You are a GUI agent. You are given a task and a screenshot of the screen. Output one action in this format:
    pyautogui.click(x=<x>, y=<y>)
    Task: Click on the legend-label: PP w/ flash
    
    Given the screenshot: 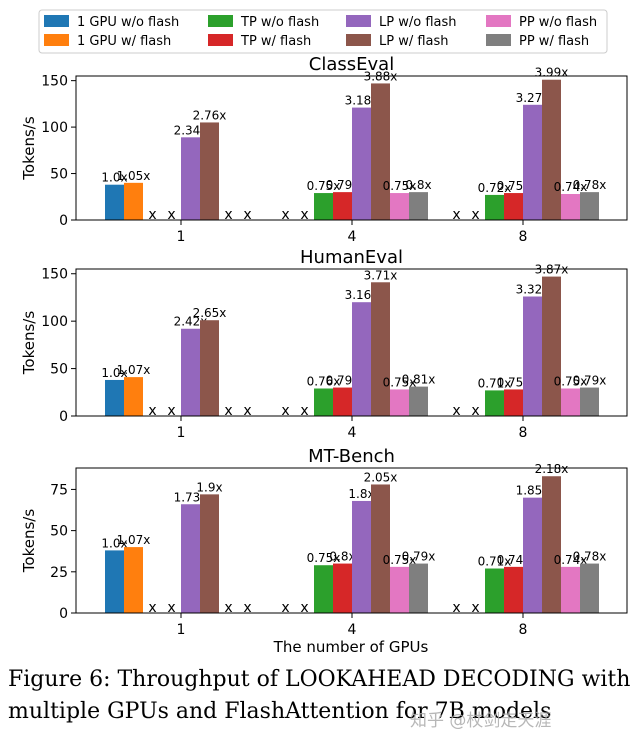 What is the action you would take?
    pyautogui.click(x=554, y=41)
    